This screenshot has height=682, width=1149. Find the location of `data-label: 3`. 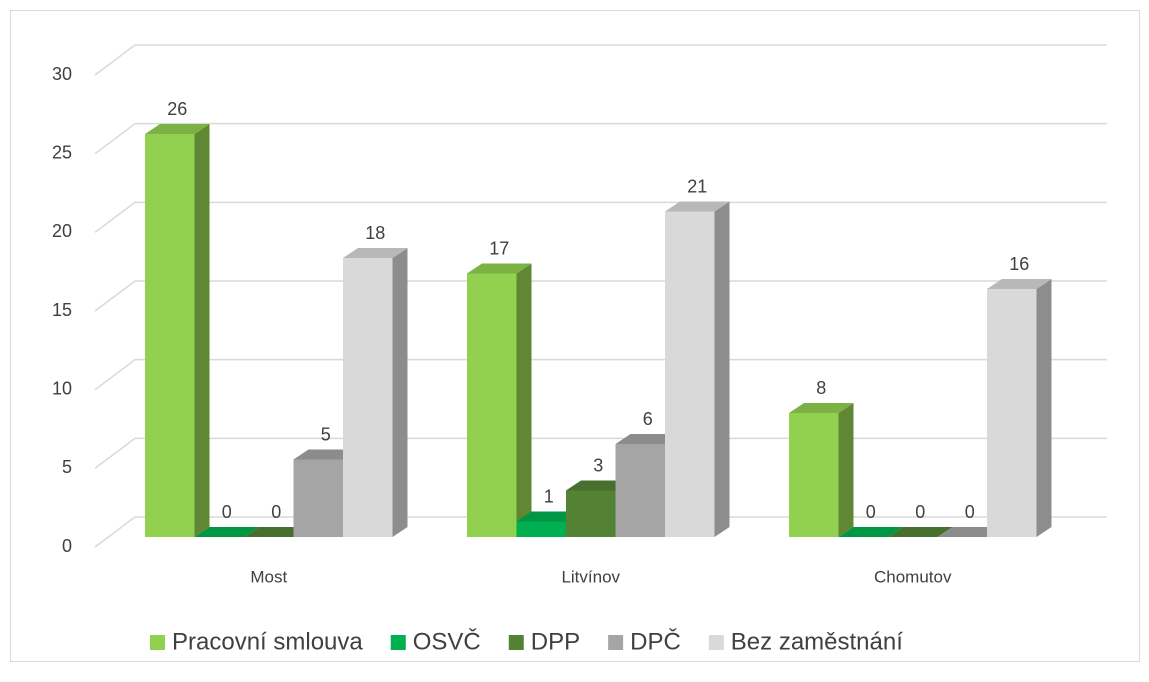

data-label: 3 is located at coordinates (598, 465).